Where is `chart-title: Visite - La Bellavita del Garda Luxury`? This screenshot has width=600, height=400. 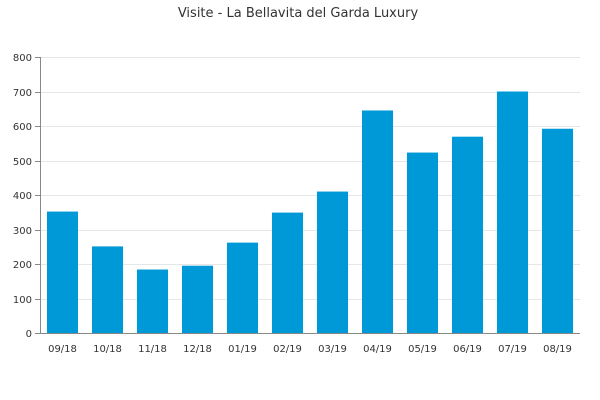
chart-title: Visite - La Bellavita del Garda Luxury is located at coordinates (298, 13).